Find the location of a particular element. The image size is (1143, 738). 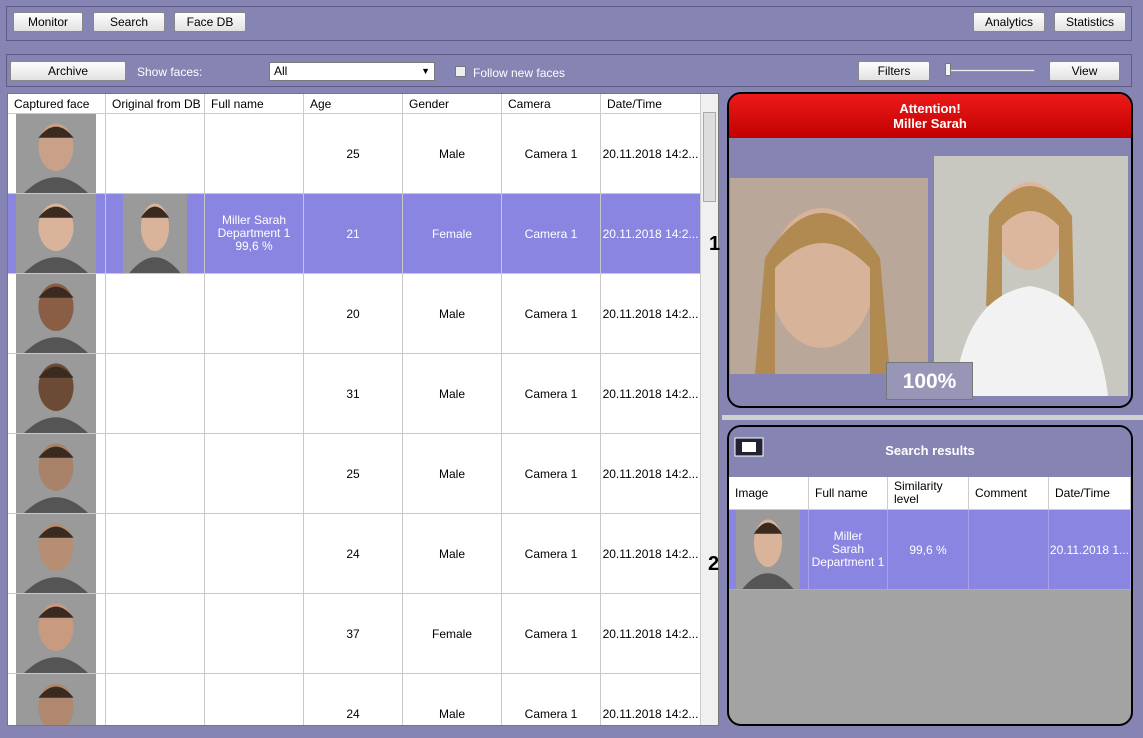

column-header: Comment is located at coordinates (1009, 493).